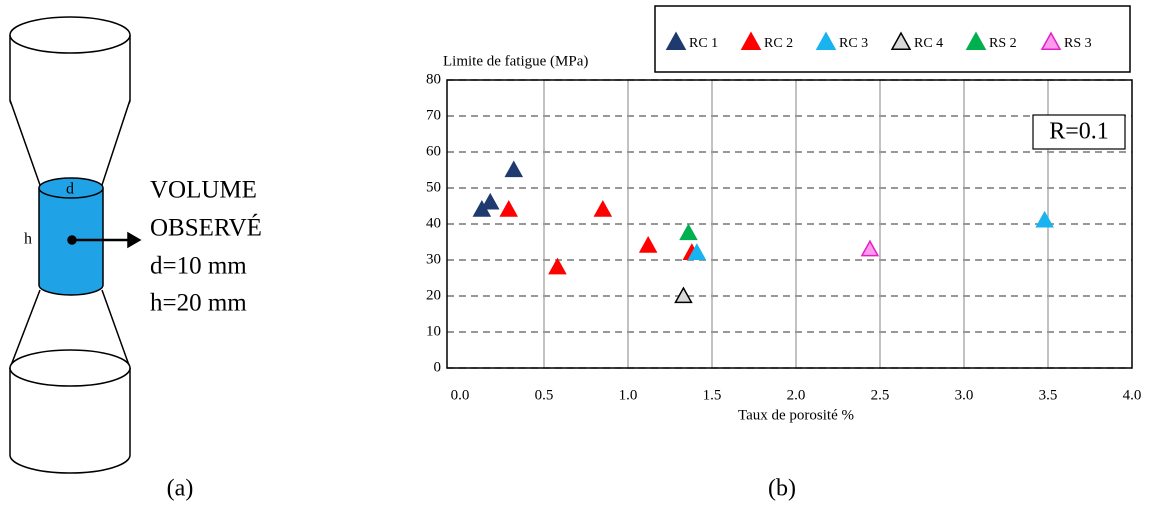 This screenshot has height=505, width=1149. I want to click on arrow-head, so click(134, 240).